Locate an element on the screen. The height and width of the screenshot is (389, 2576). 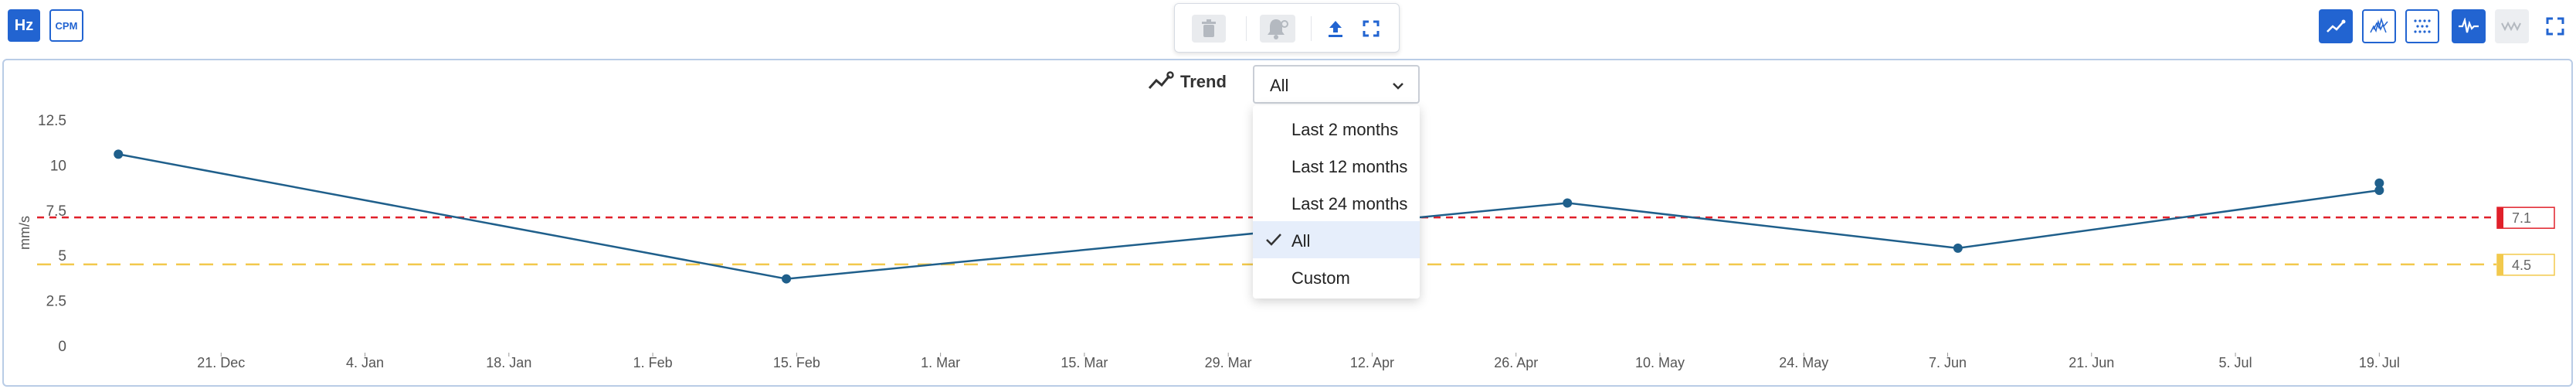
fullscreen-icon is located at coordinates (2555, 26).